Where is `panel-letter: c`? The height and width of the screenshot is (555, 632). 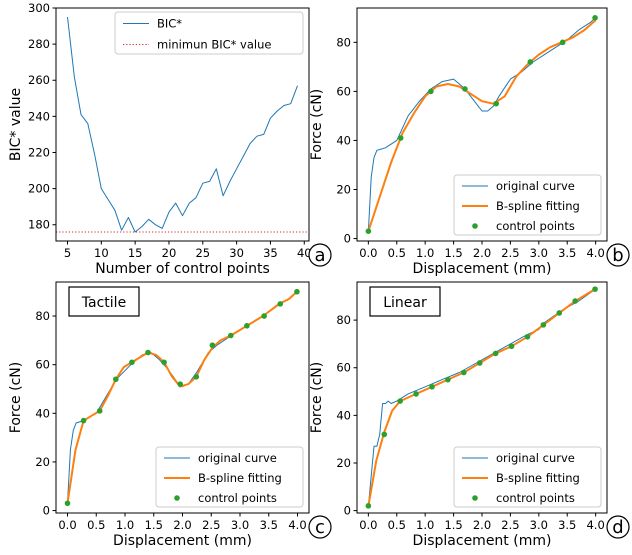 panel-letter: c is located at coordinates (320, 527).